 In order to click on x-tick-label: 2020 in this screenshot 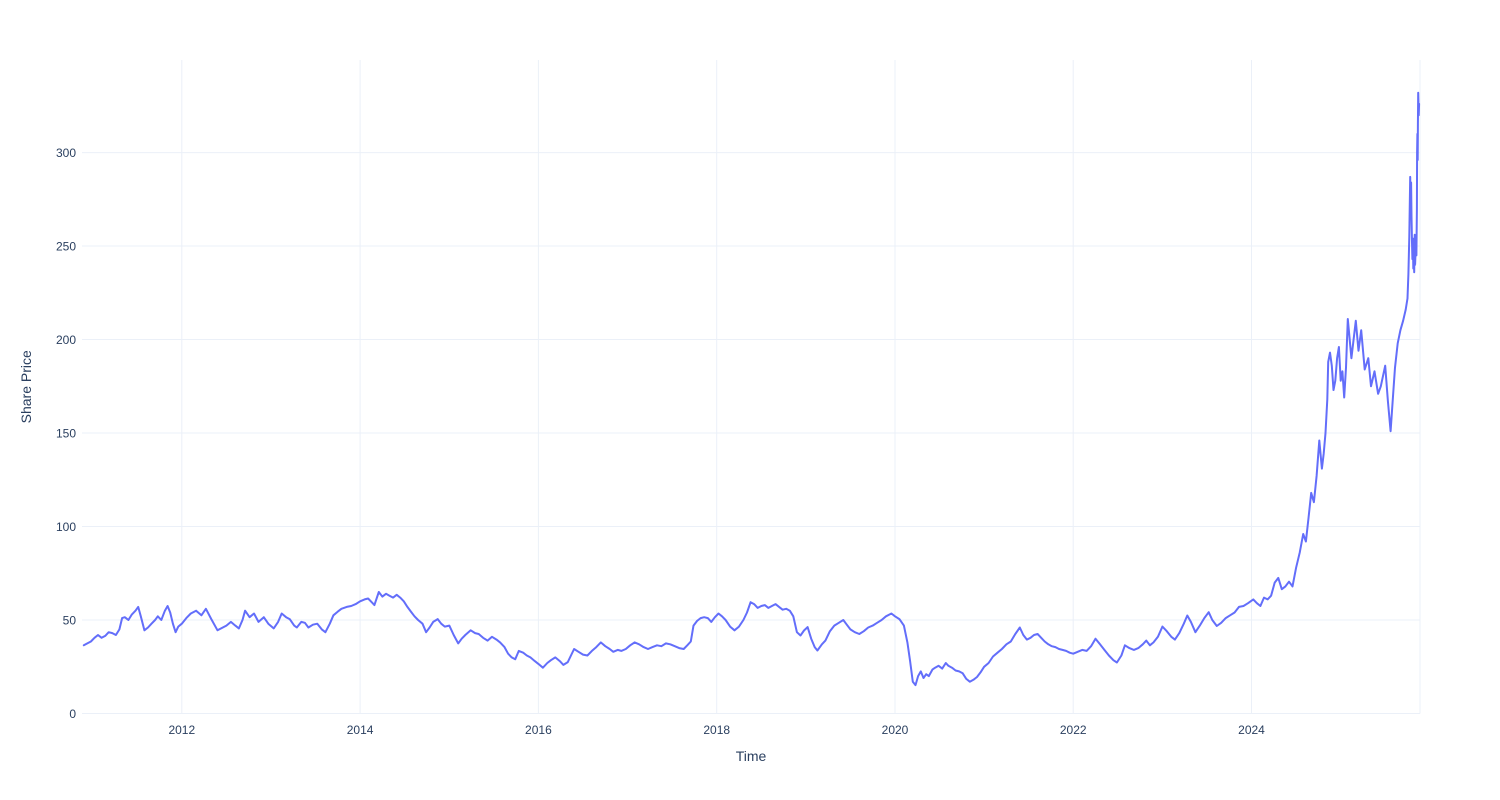, I will do `click(895, 730)`.